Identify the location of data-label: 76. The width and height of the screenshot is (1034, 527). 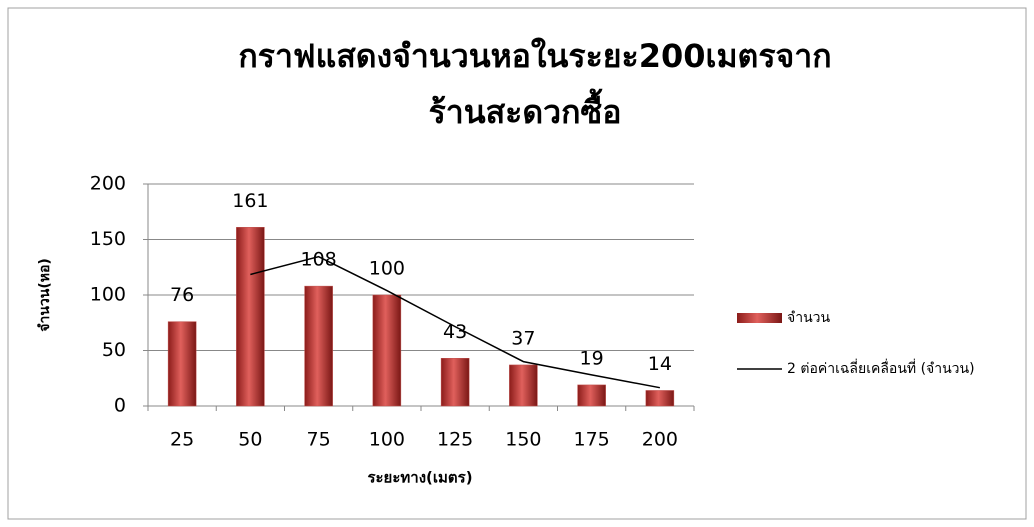
(182, 295).